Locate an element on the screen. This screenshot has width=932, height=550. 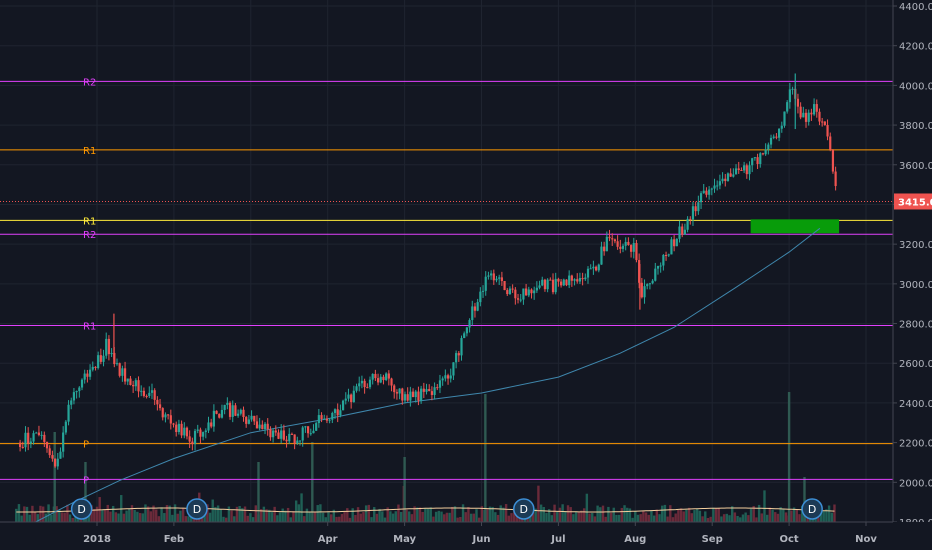
time-axis-panel is located at coordinates (466, 536).